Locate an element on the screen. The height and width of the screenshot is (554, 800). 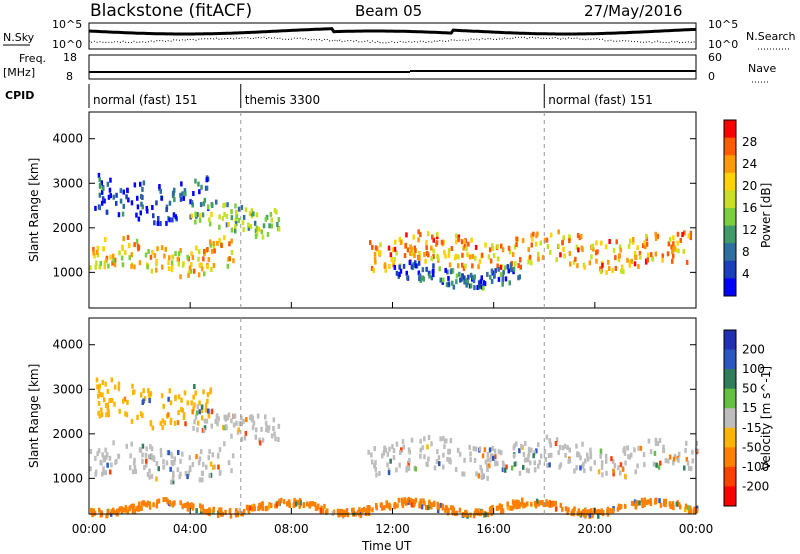
freq-label: Freq. is located at coordinates (32, 58).